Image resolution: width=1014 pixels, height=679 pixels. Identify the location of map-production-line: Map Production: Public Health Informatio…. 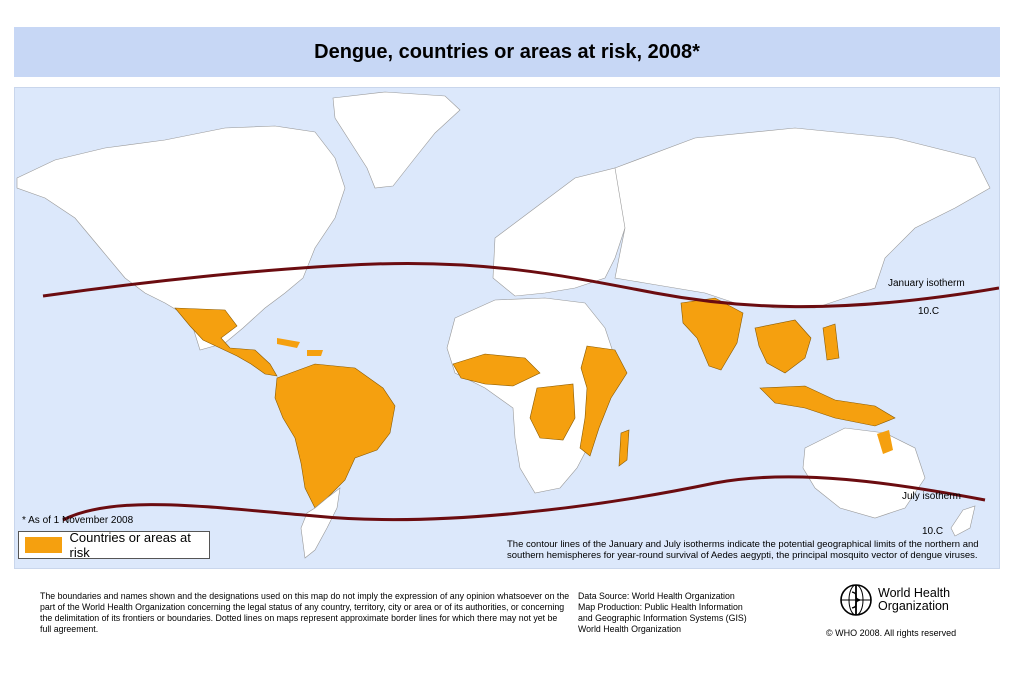
(660, 607).